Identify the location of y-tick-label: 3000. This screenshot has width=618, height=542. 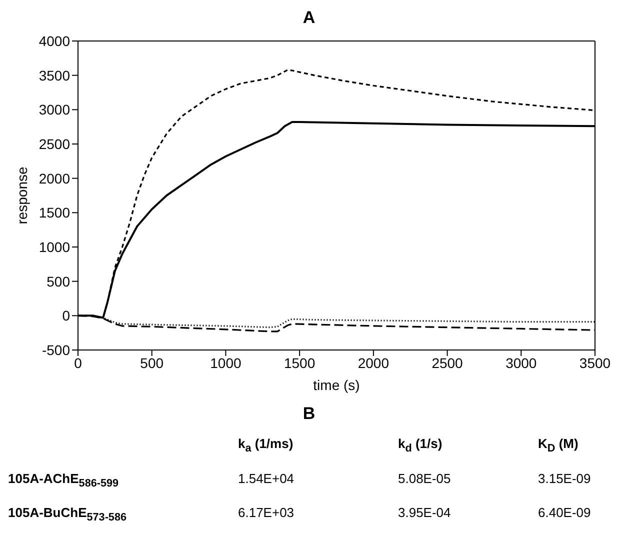
(54, 110).